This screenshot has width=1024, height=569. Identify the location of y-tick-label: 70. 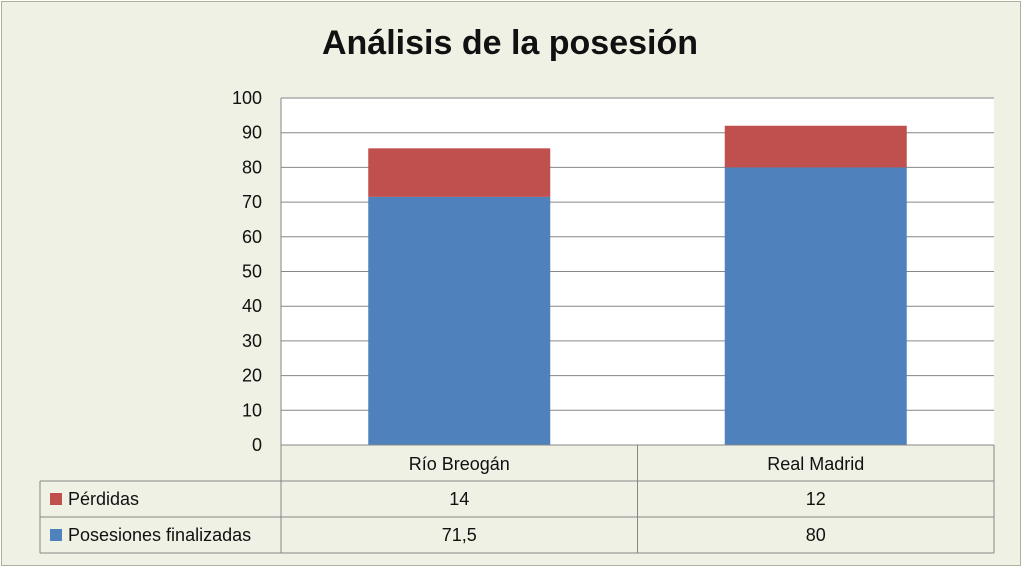
(252, 202).